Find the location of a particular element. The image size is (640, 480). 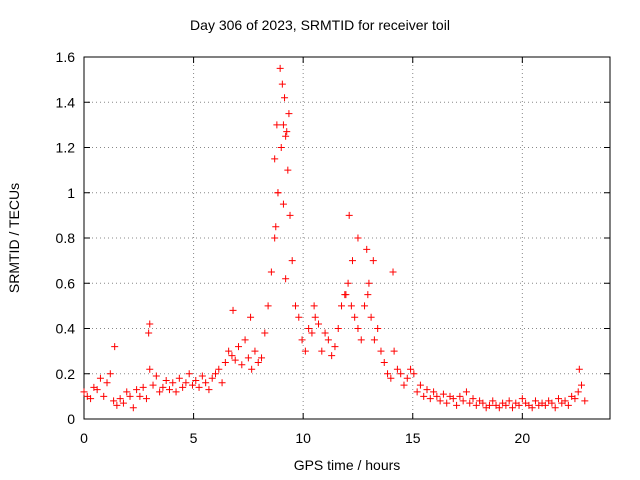

x-tick-label: 10 is located at coordinates (303, 438).